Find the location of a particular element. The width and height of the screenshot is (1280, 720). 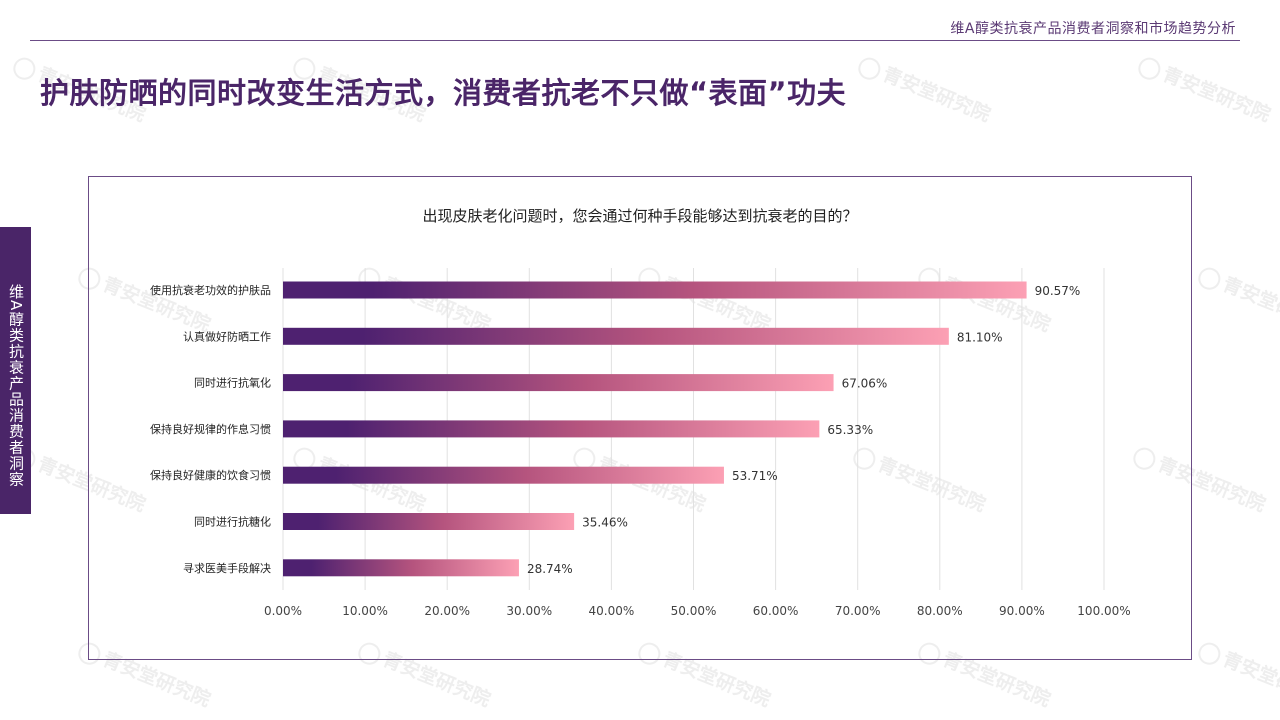

header-divider is located at coordinates (635, 40).